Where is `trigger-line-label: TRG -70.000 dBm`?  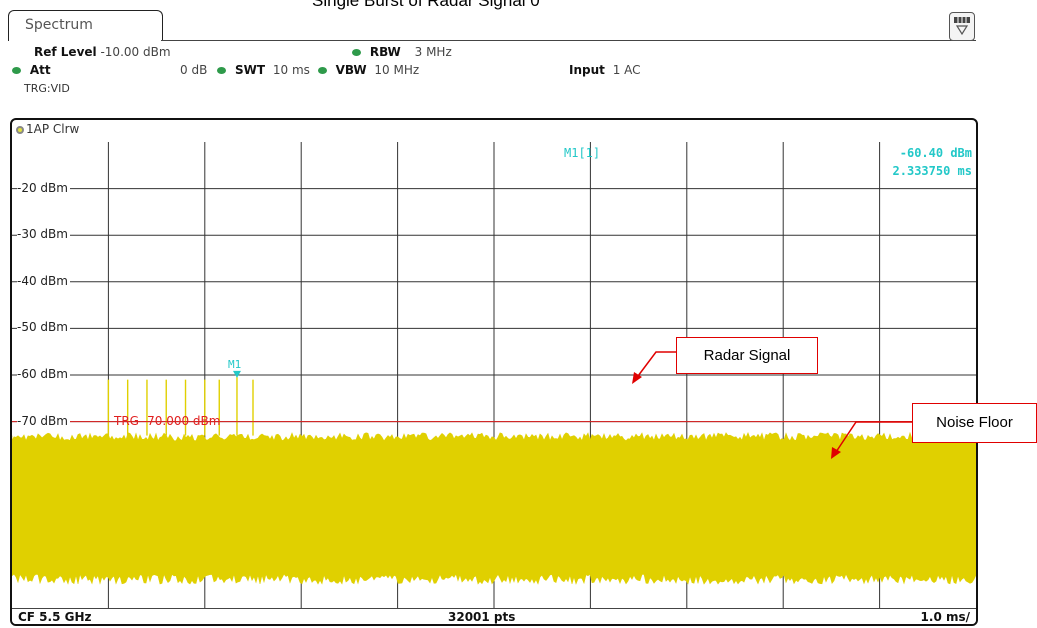
trigger-line-label: TRG -70.000 dBm is located at coordinates (167, 420).